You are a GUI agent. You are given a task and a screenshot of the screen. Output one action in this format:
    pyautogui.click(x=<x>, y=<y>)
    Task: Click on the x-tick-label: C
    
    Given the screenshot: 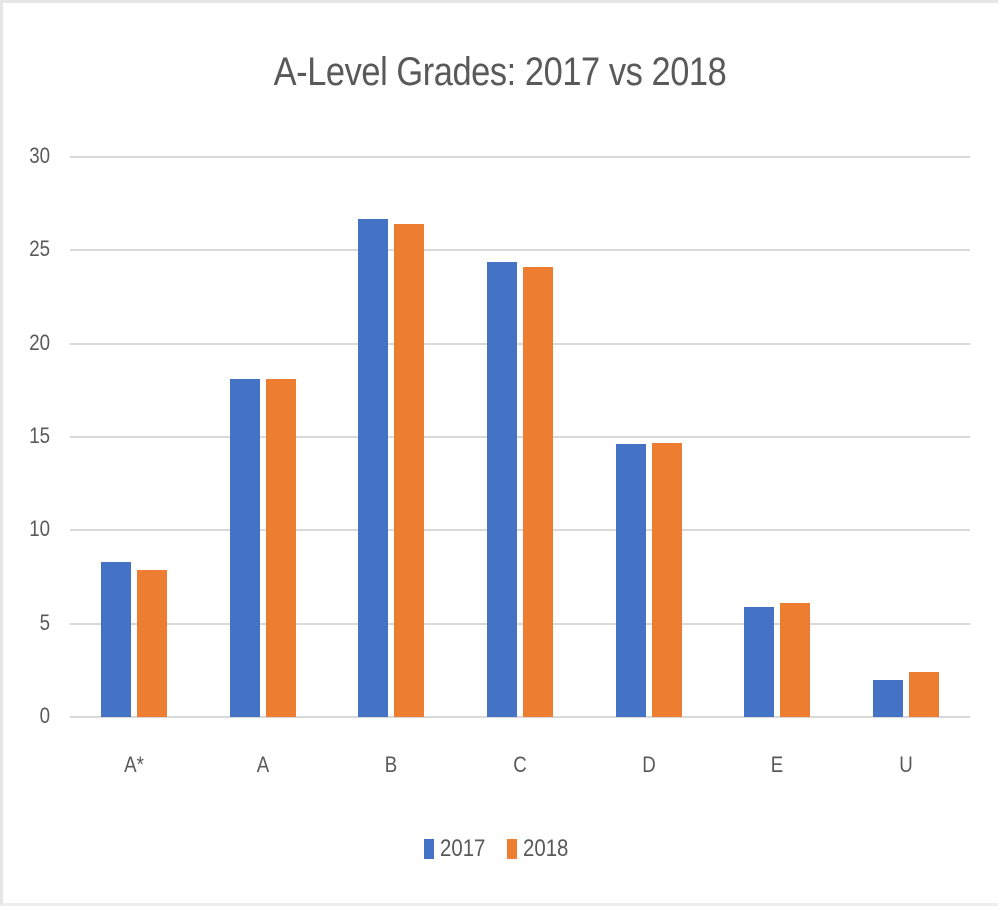 What is the action you would take?
    pyautogui.click(x=520, y=764)
    